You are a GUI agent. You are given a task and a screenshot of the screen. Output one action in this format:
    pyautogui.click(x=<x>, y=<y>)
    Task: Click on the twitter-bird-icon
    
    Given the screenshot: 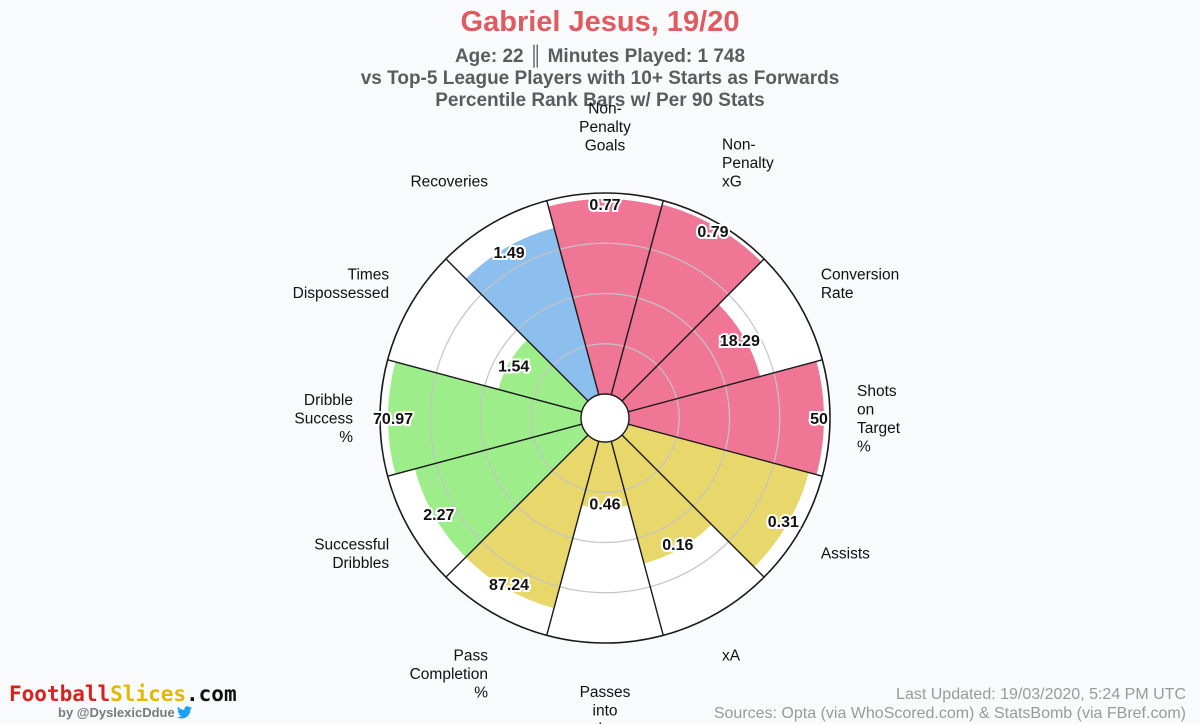 What is the action you would take?
    pyautogui.click(x=184, y=712)
    